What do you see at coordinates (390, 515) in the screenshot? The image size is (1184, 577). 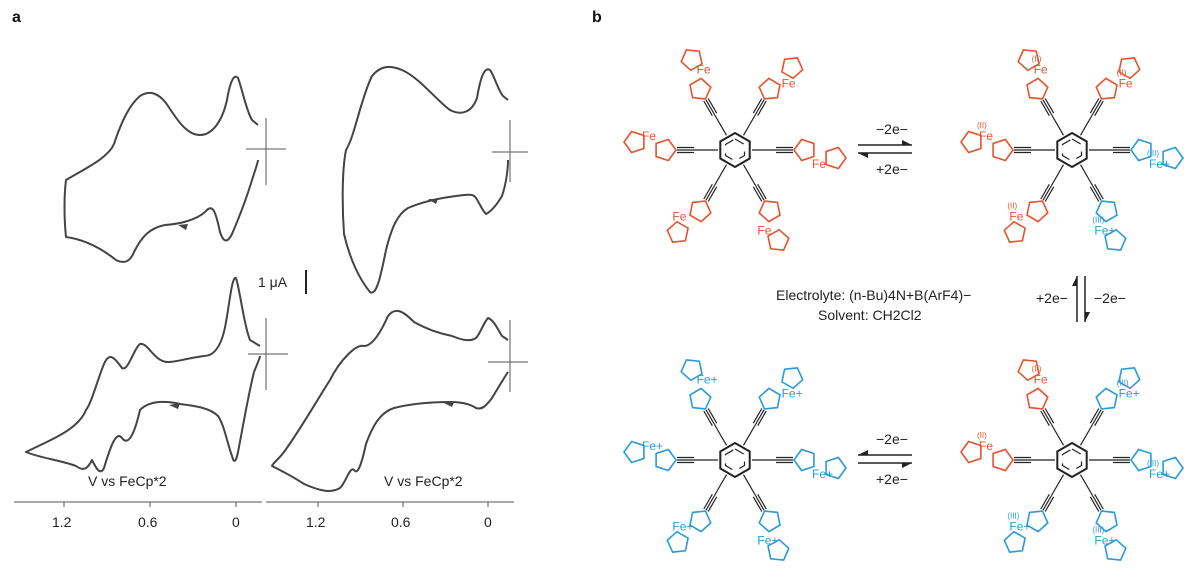 I see `x-axis-right: 1.2 0.6 0` at bounding box center [390, 515].